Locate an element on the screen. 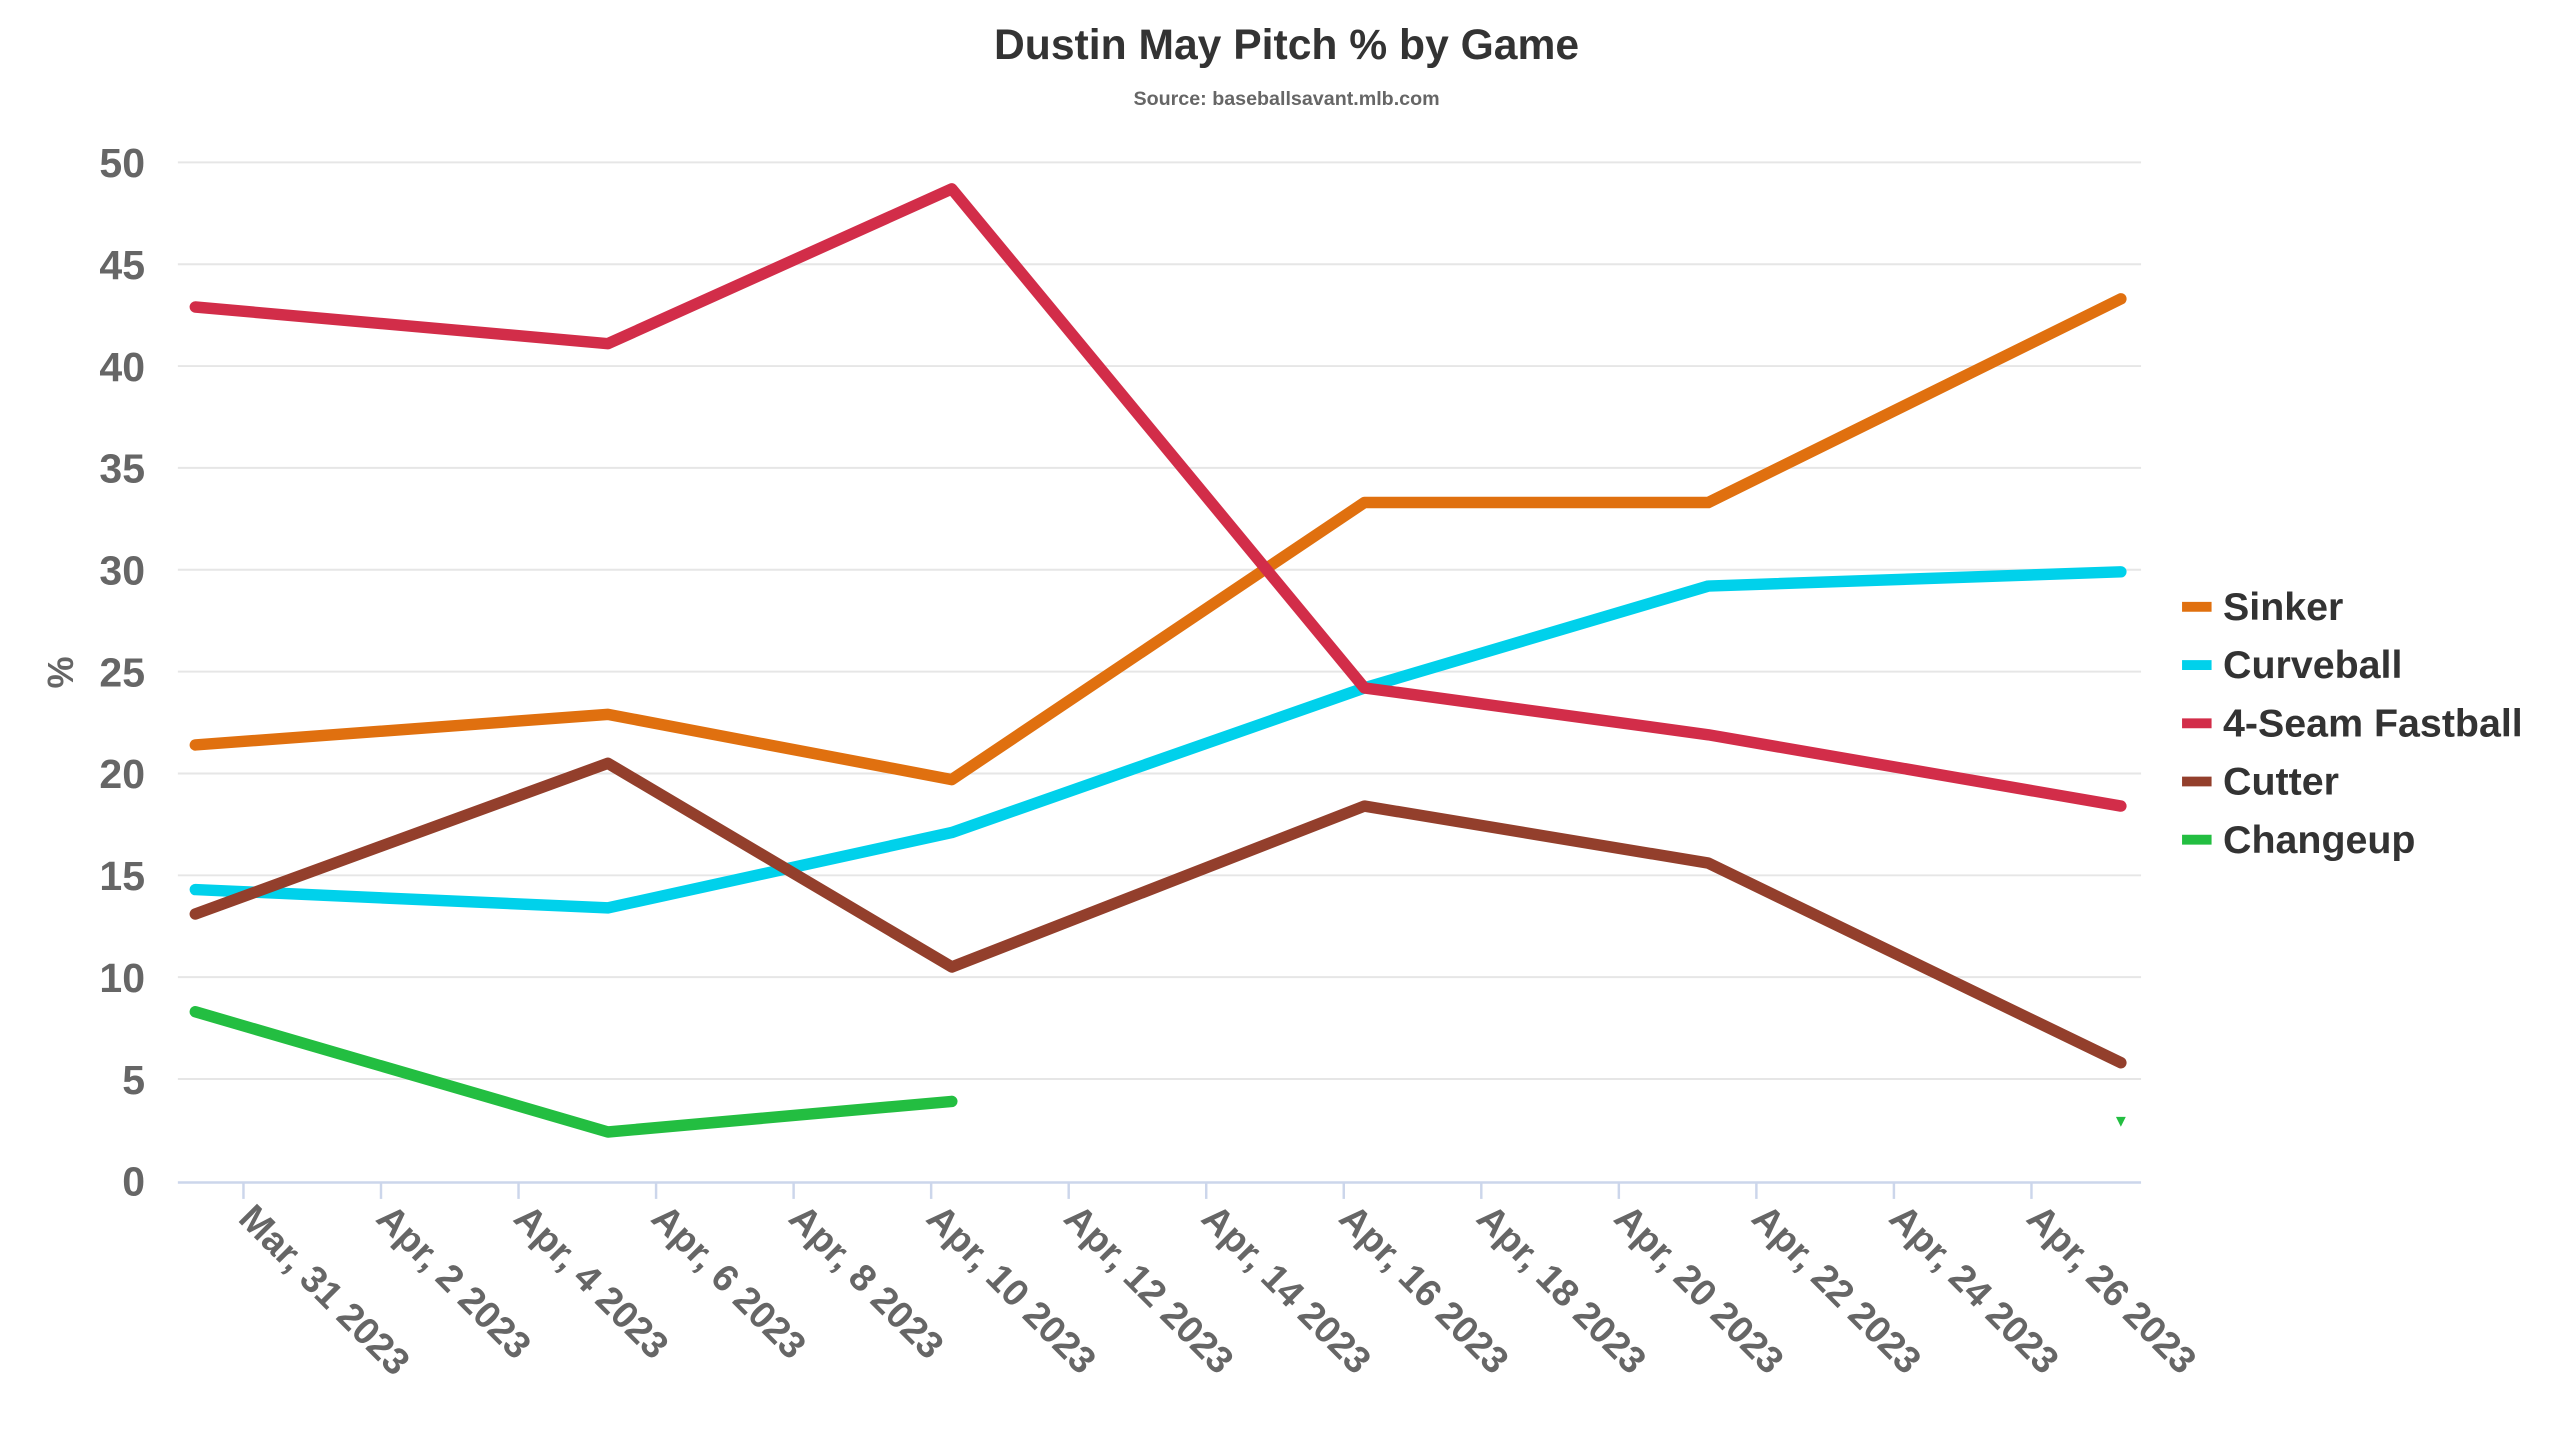 Image resolution: width=2560 pixels, height=1440 pixels. y-tick-label: 45 is located at coordinates (122, 265).